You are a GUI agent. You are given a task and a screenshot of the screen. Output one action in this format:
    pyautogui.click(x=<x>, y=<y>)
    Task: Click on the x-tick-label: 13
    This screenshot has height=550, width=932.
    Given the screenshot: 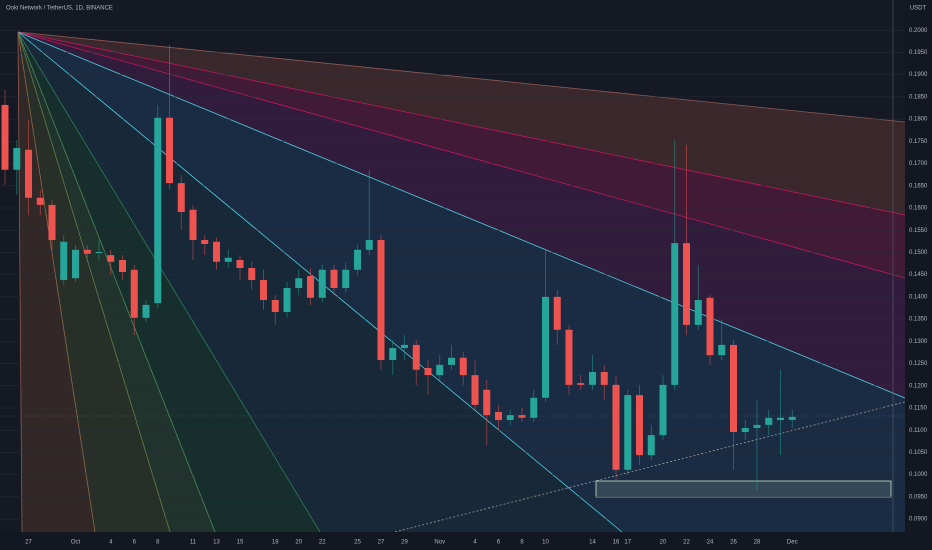 What is the action you would take?
    pyautogui.click(x=216, y=543)
    